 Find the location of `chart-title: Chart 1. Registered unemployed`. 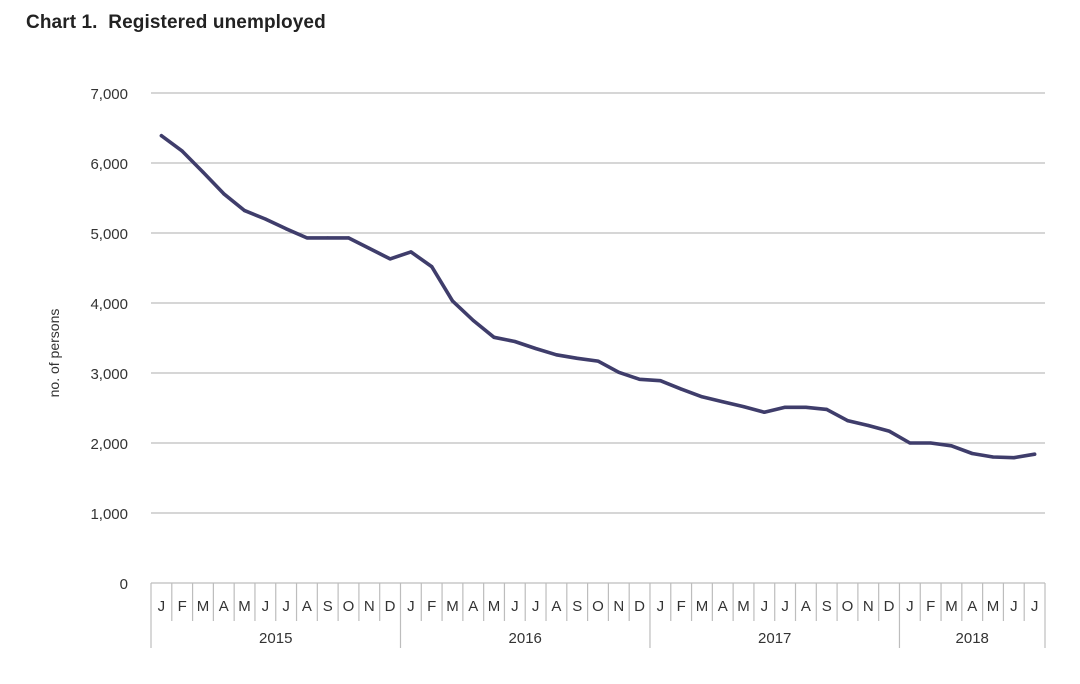

chart-title: Chart 1. Registered unemployed is located at coordinates (176, 22).